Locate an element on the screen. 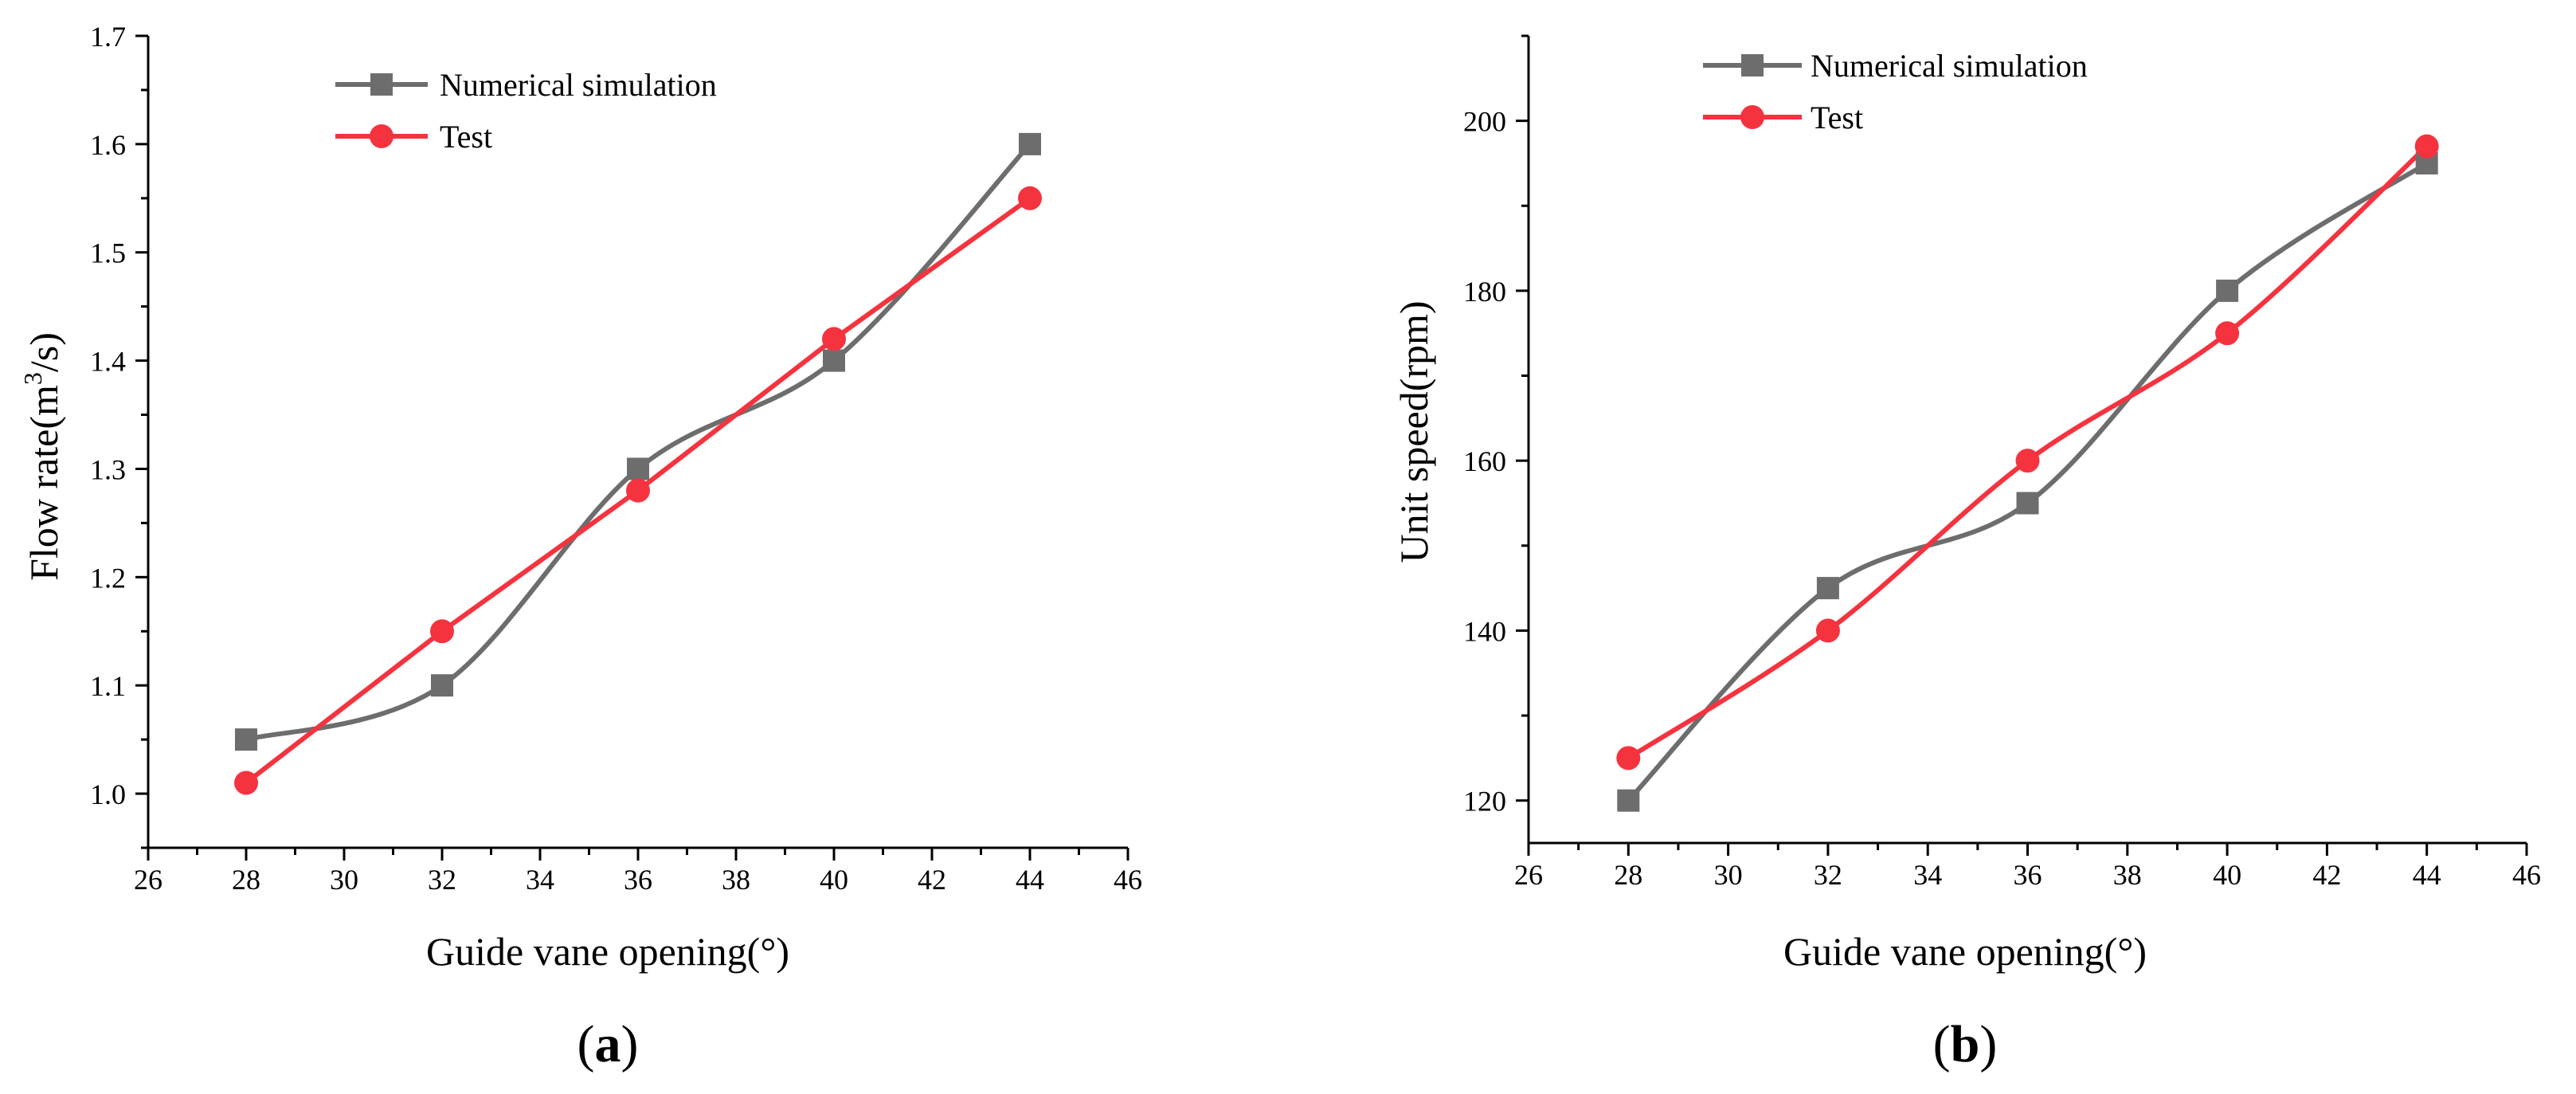 This screenshot has height=1094, width=2576. y-tick-label: 140 is located at coordinates (1484, 631).